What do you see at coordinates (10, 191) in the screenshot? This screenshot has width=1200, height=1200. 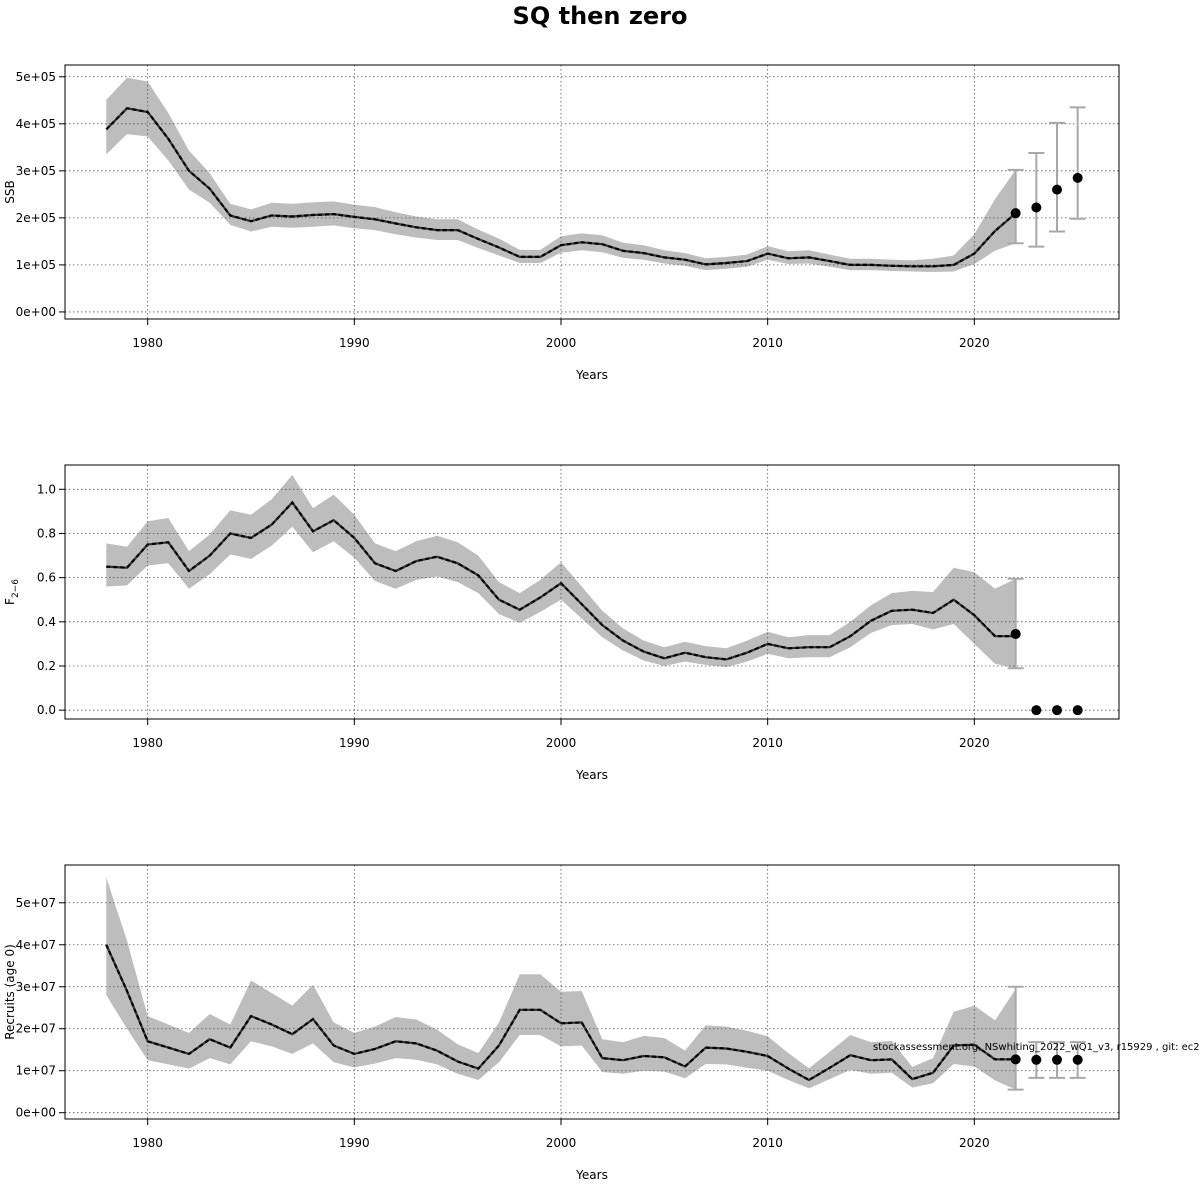 I see `ssb-y-axis-label: SSB` at bounding box center [10, 191].